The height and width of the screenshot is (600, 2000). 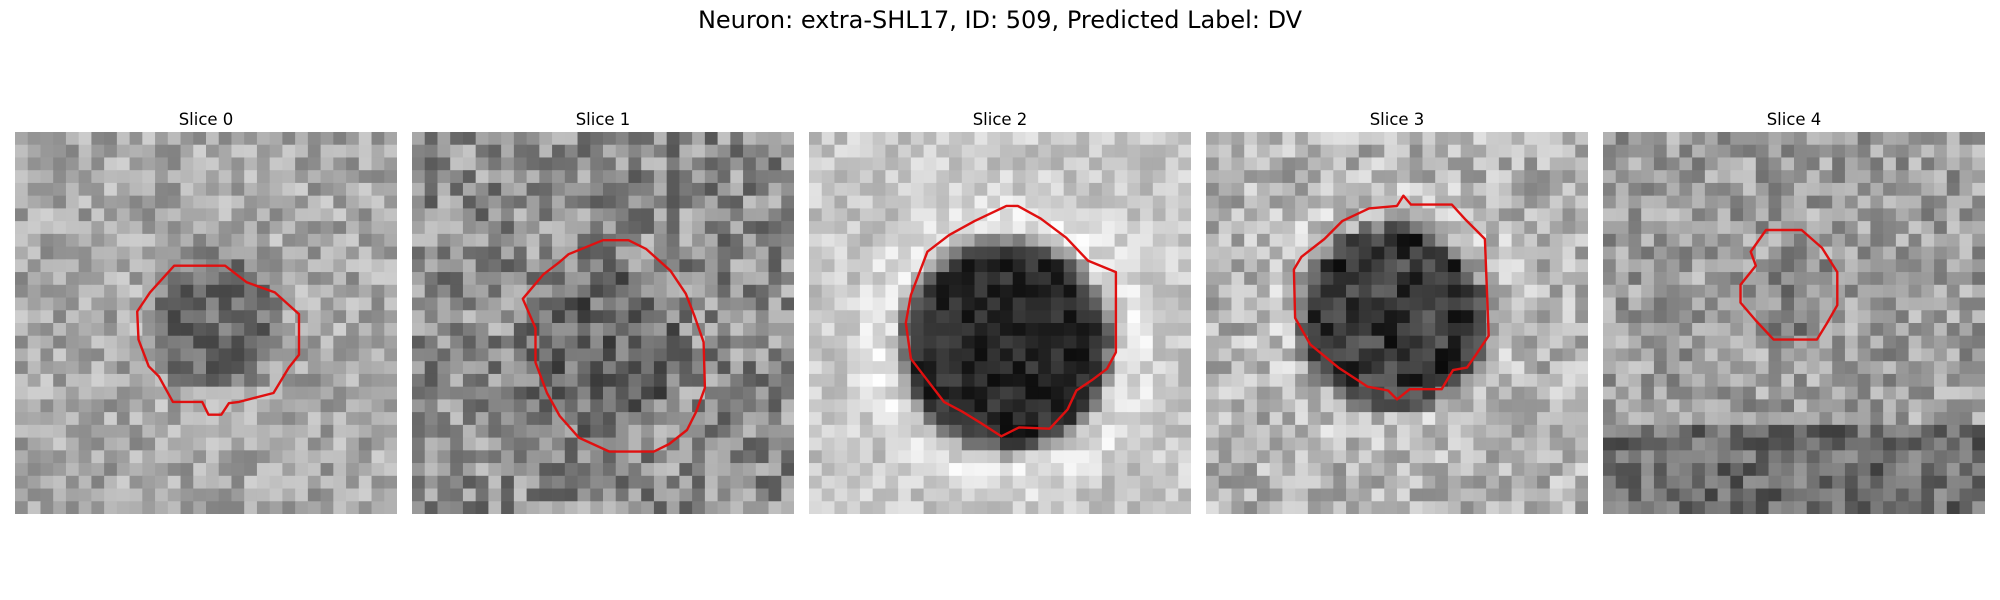 I want to click on slice-panel-3: Slice 3, so click(x=1397, y=311).